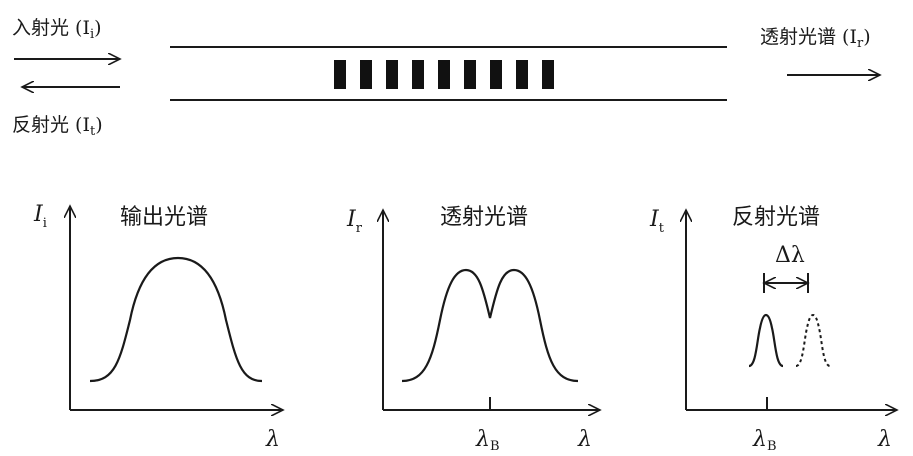  What do you see at coordinates (57, 29) in the screenshot?
I see `incident-light-label: 入射光 (Ii)` at bounding box center [57, 29].